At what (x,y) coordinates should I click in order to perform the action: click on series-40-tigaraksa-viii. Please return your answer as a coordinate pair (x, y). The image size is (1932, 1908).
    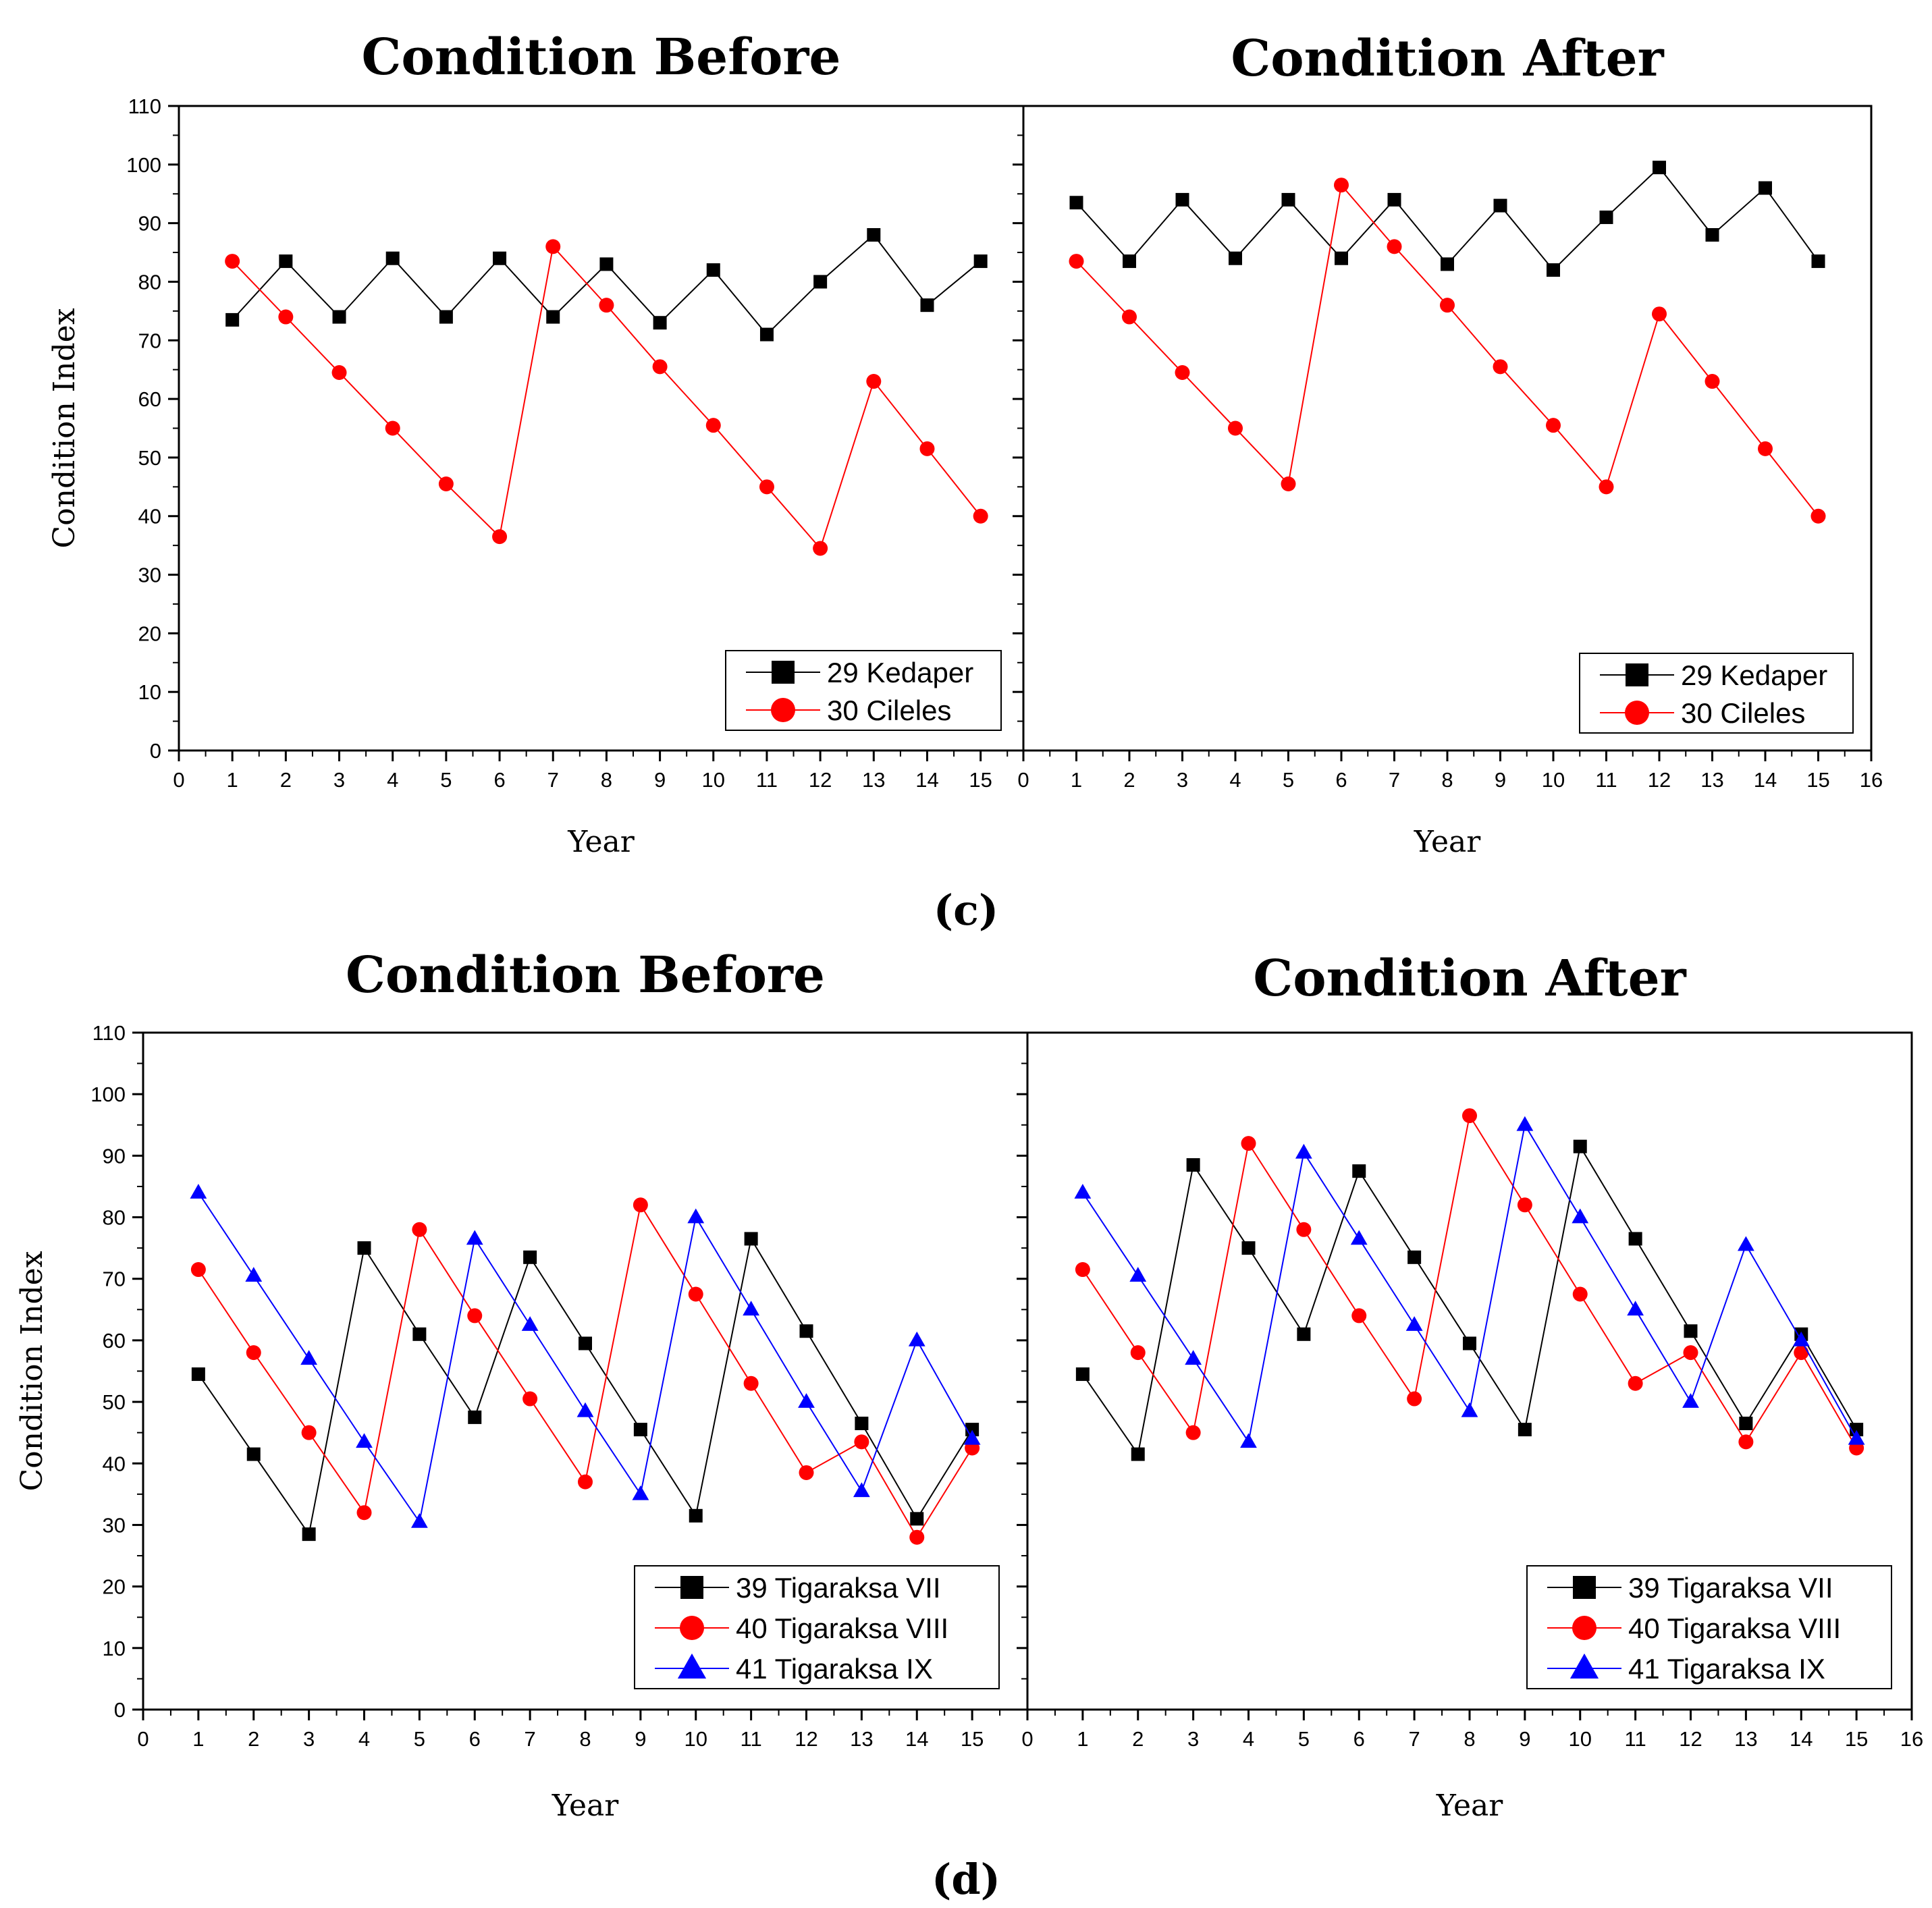
    Looking at the image, I should click on (585, 1371).